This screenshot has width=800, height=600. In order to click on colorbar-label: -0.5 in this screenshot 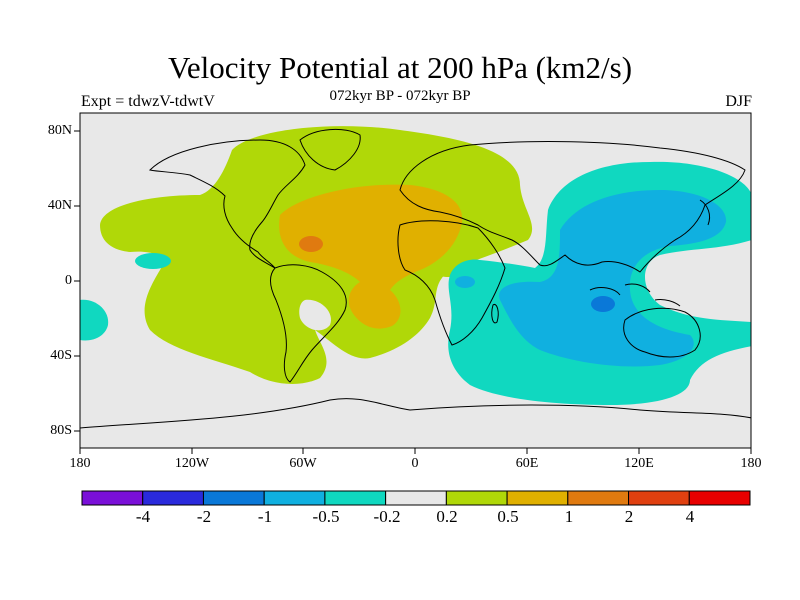, I will do `click(326, 516)`.